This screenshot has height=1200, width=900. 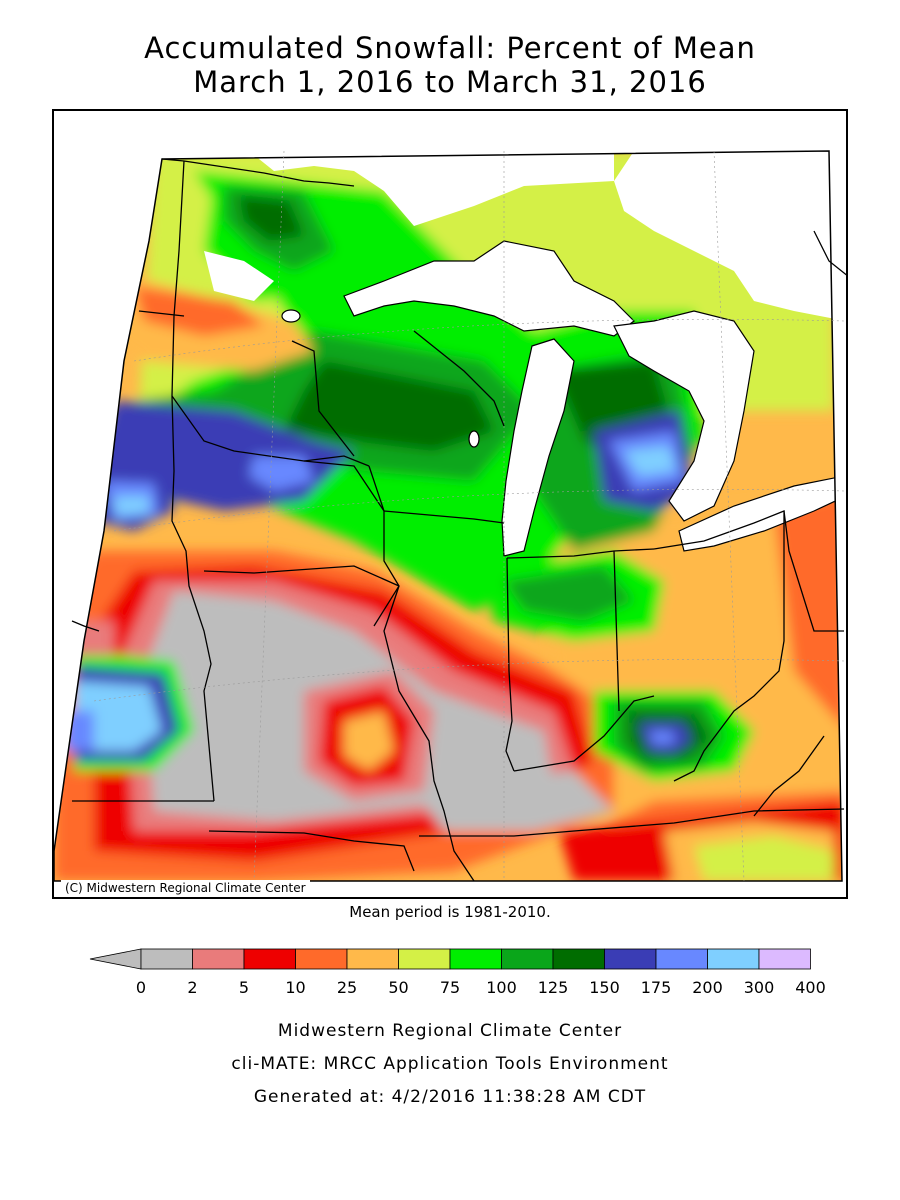 What do you see at coordinates (656, 987) in the screenshot?
I see `legend-label: 175` at bounding box center [656, 987].